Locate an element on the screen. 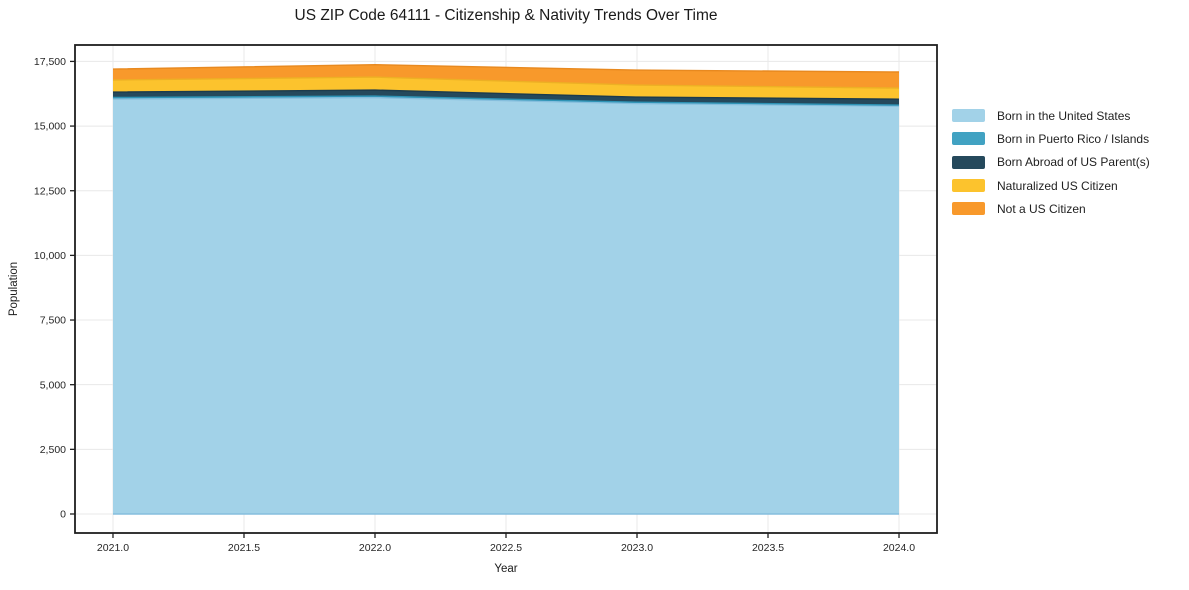  legend-swatch-born-abroad-of-us-parent-s is located at coordinates (968, 162).